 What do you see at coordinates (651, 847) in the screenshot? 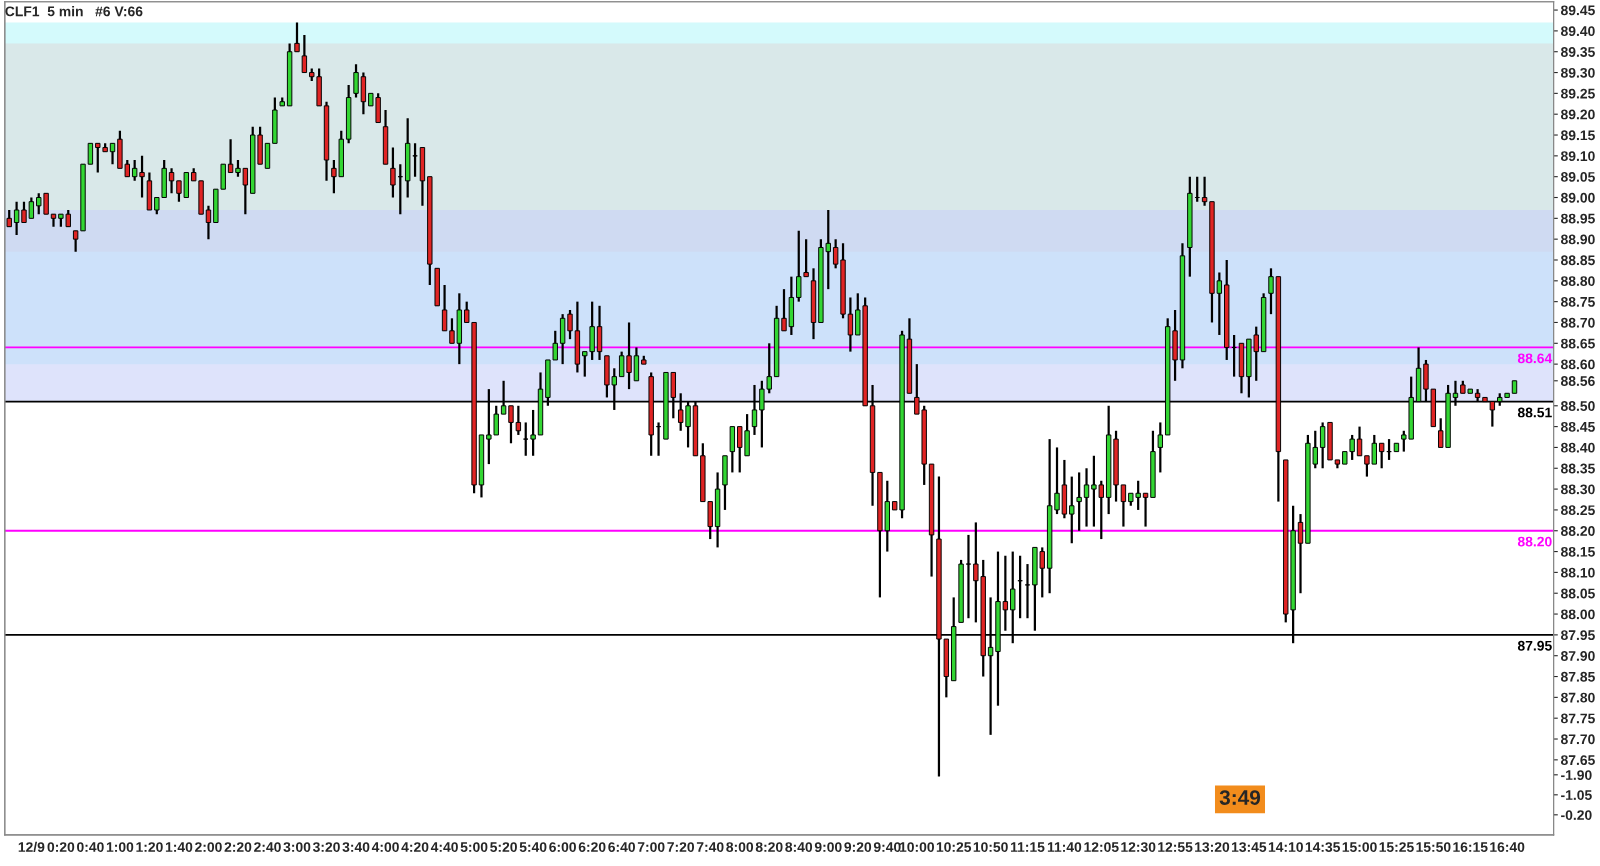
I see `x-tick-label: 7:00` at bounding box center [651, 847].